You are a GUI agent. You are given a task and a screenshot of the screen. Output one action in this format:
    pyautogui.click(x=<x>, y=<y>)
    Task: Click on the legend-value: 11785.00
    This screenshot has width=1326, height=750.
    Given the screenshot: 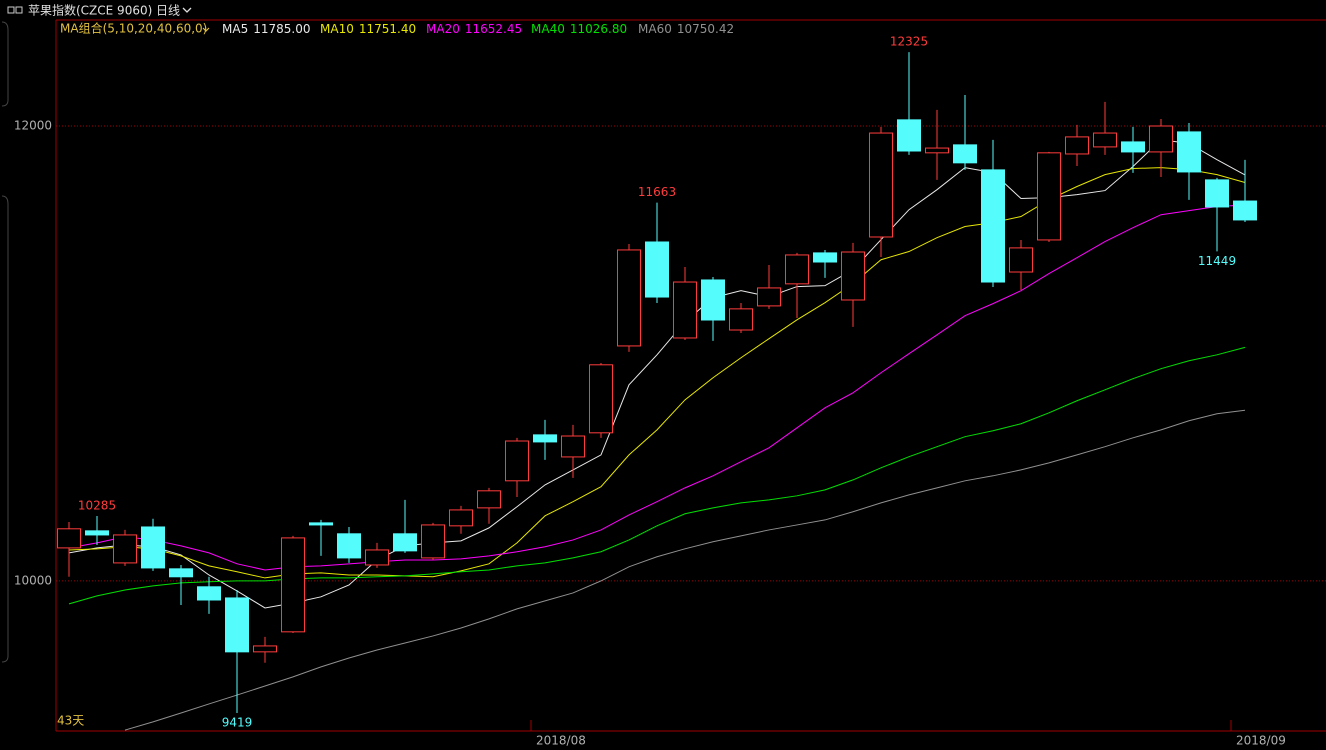 What is the action you would take?
    pyautogui.click(x=281, y=29)
    